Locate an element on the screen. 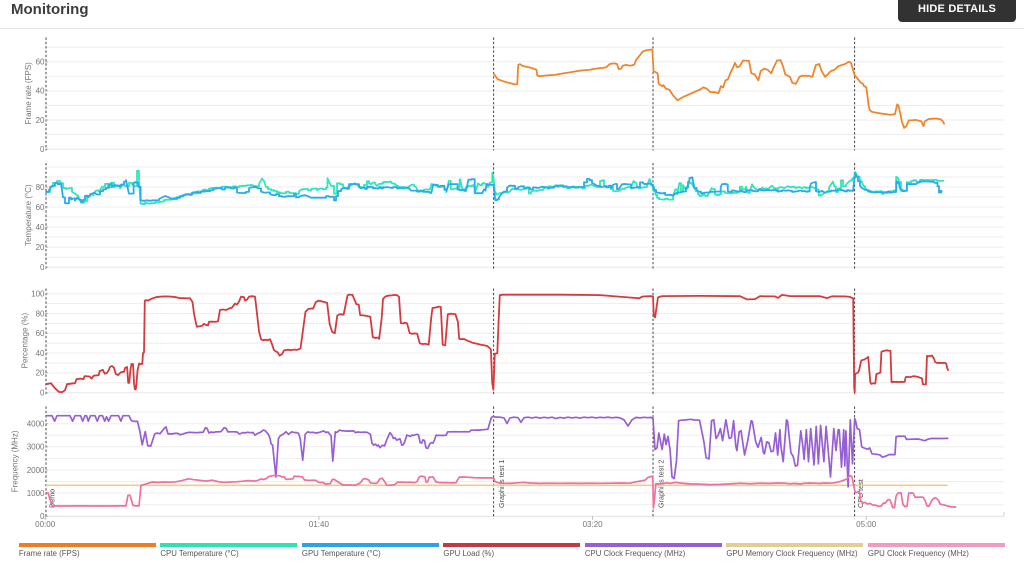 This screenshot has width=1024, height=568. svg-text: Frame rate (FPS) is located at coordinates (28, 93).